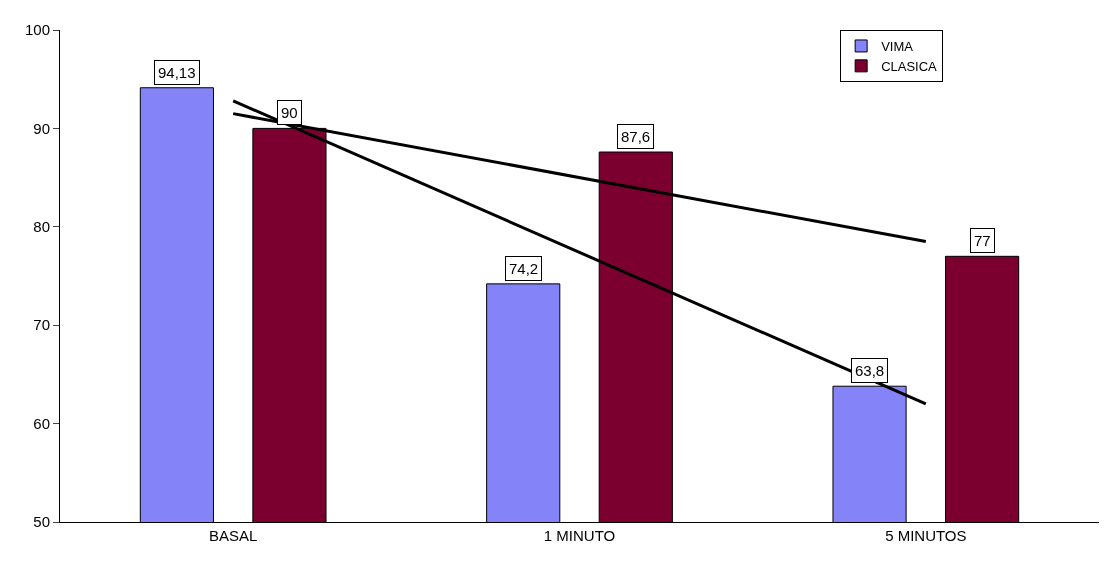 Image resolution: width=1119 pixels, height=572 pixels. What do you see at coordinates (636, 136) in the screenshot?
I see `data-label: 87,6` at bounding box center [636, 136].